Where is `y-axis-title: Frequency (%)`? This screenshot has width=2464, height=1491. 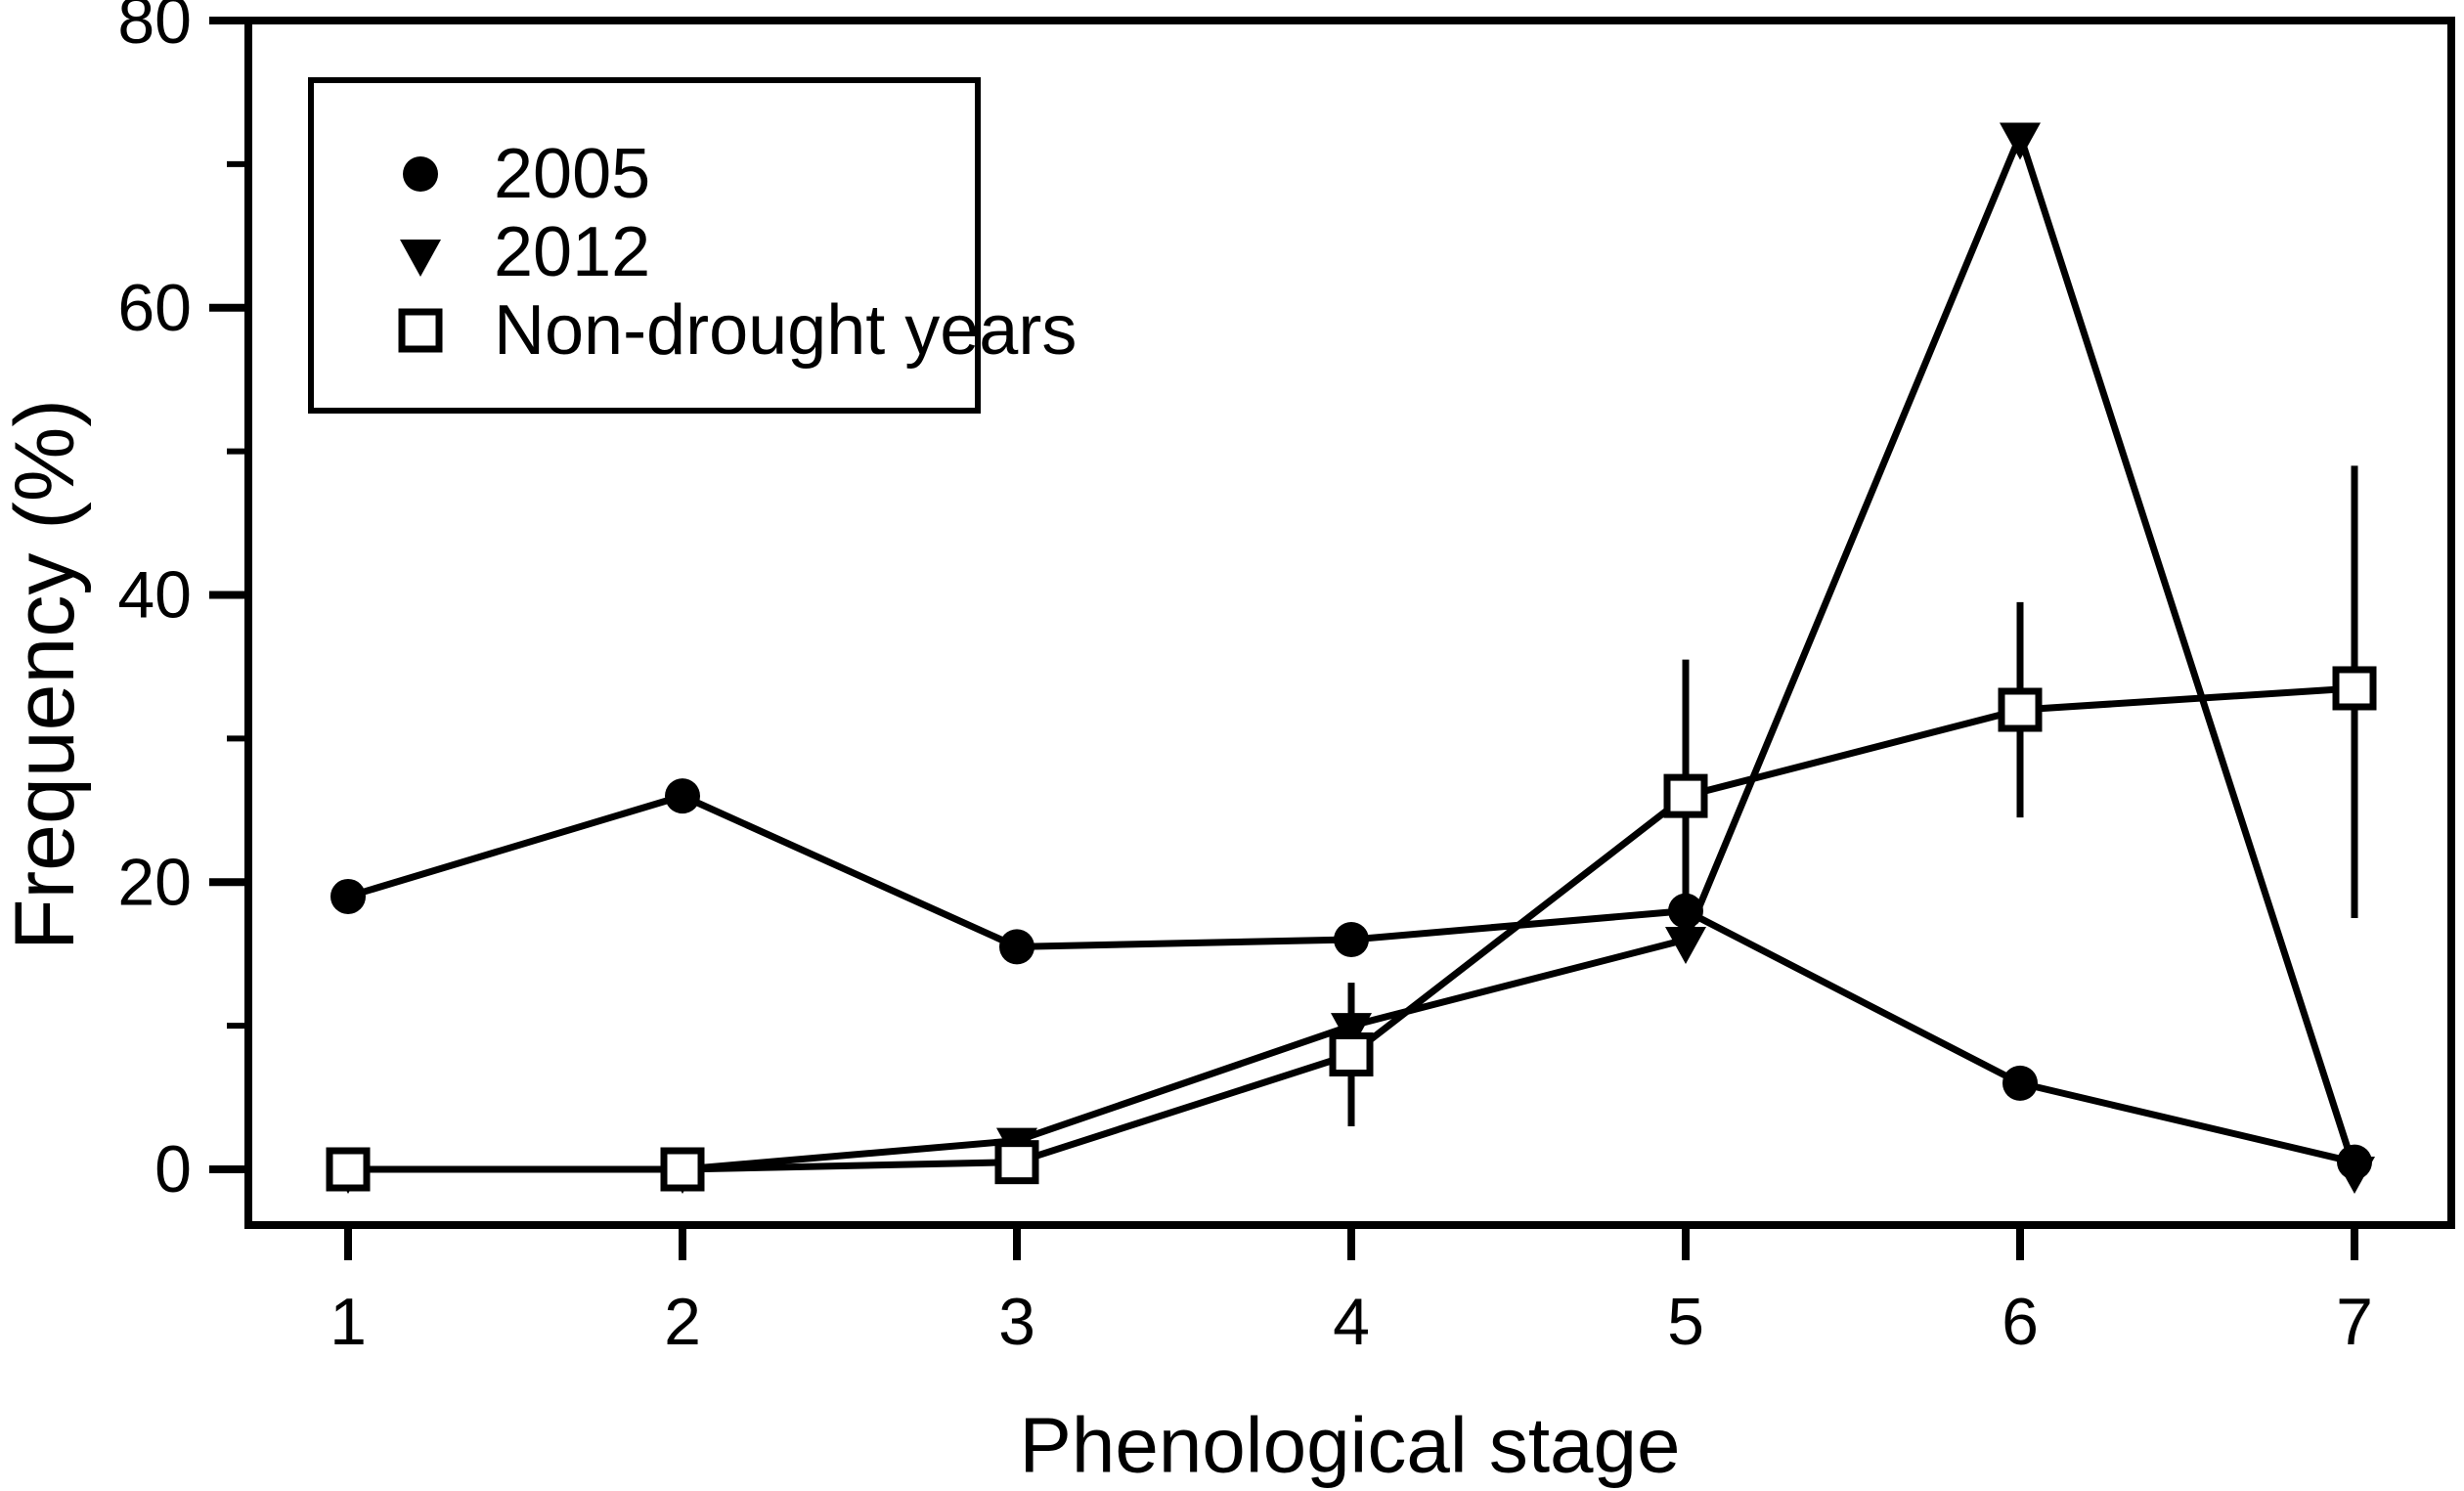
y-axis-title: Frequency (%) is located at coordinates (46, 674).